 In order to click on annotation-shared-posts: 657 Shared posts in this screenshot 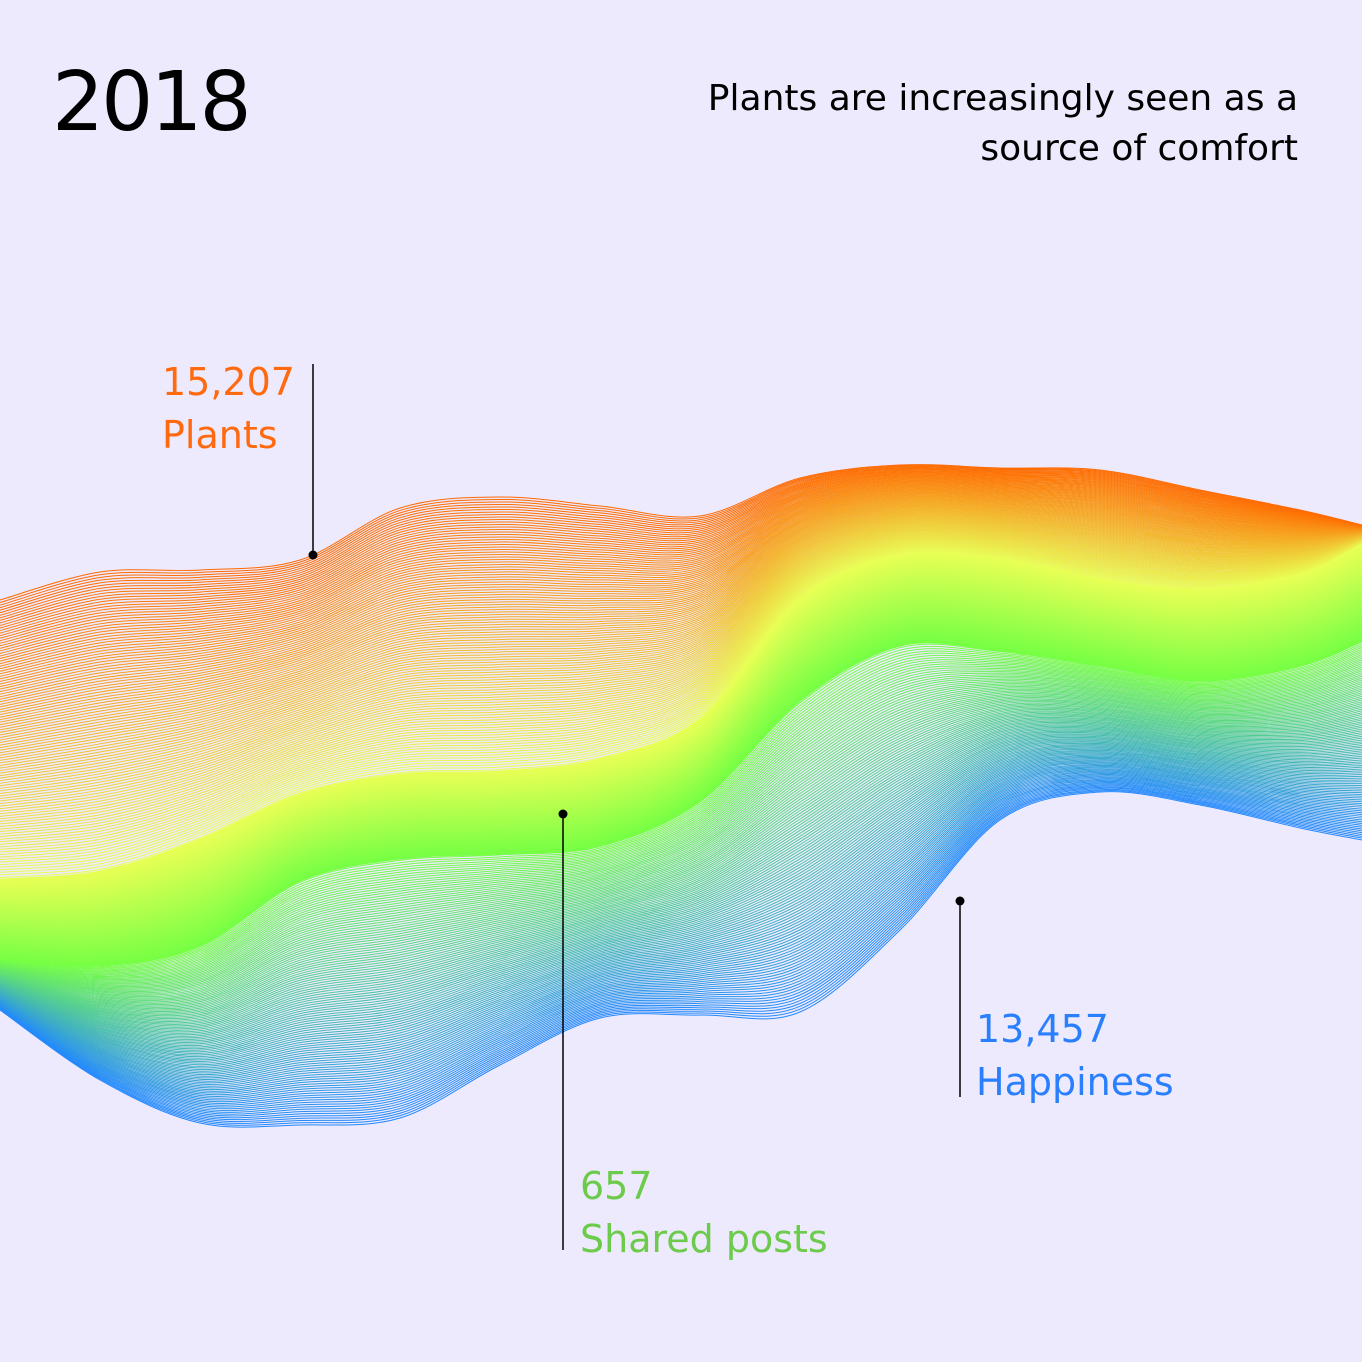, I will do `click(704, 1213)`.